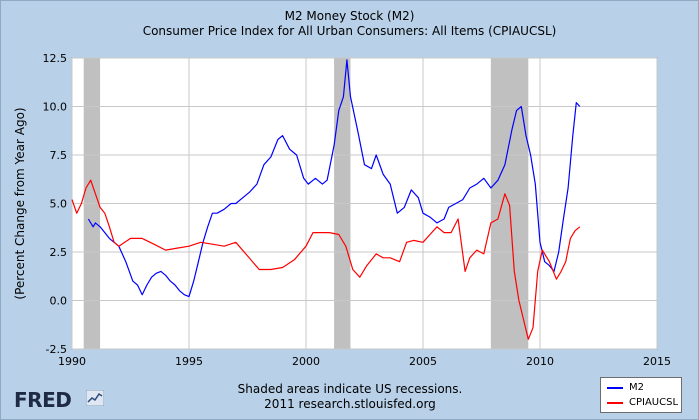  What do you see at coordinates (540, 361) in the screenshot?
I see `x-tick-label: 2010` at bounding box center [540, 361].